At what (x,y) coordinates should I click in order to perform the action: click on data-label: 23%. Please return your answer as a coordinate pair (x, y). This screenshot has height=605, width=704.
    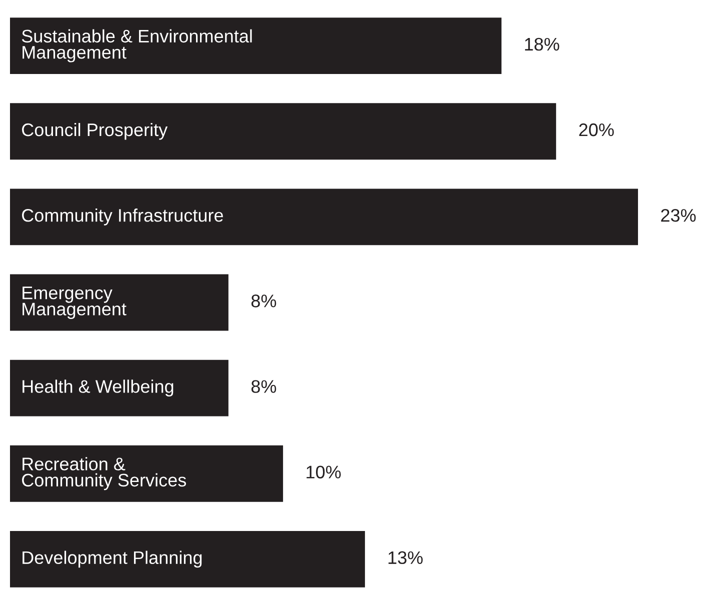
    Looking at the image, I should click on (678, 215).